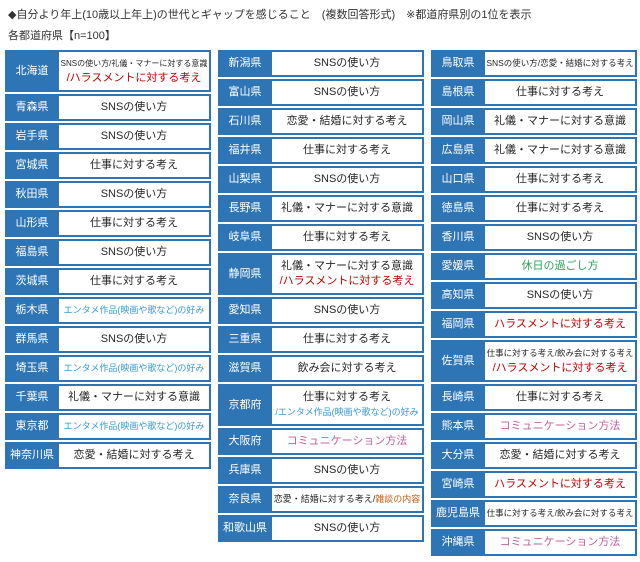 The image size is (640, 562). What do you see at coordinates (246, 310) in the screenshot?
I see `prefecture-cell: 愛知県` at bounding box center [246, 310].